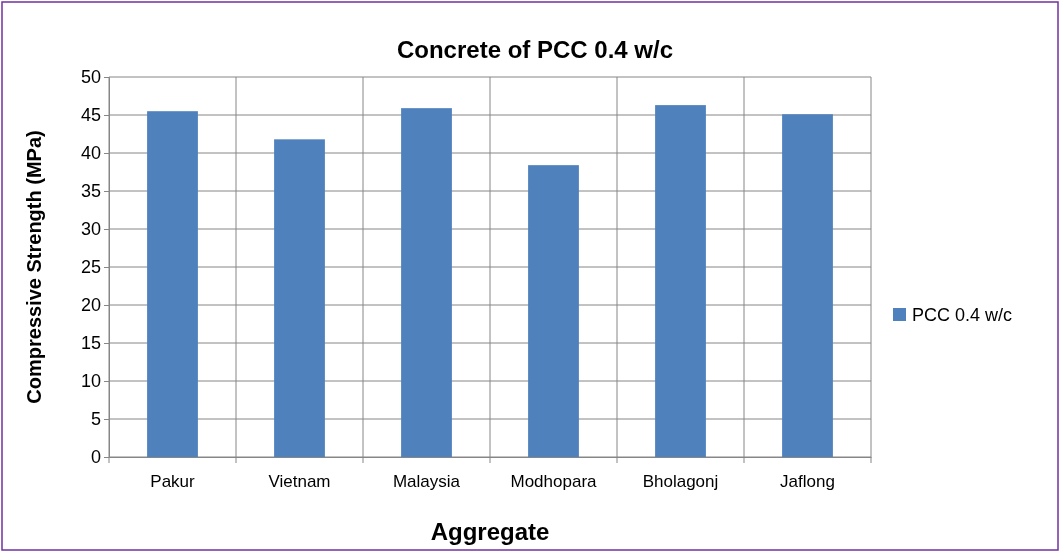 The image size is (1061, 553). Describe the element at coordinates (173, 482) in the screenshot. I see `x-tick-label: Pakur` at that location.